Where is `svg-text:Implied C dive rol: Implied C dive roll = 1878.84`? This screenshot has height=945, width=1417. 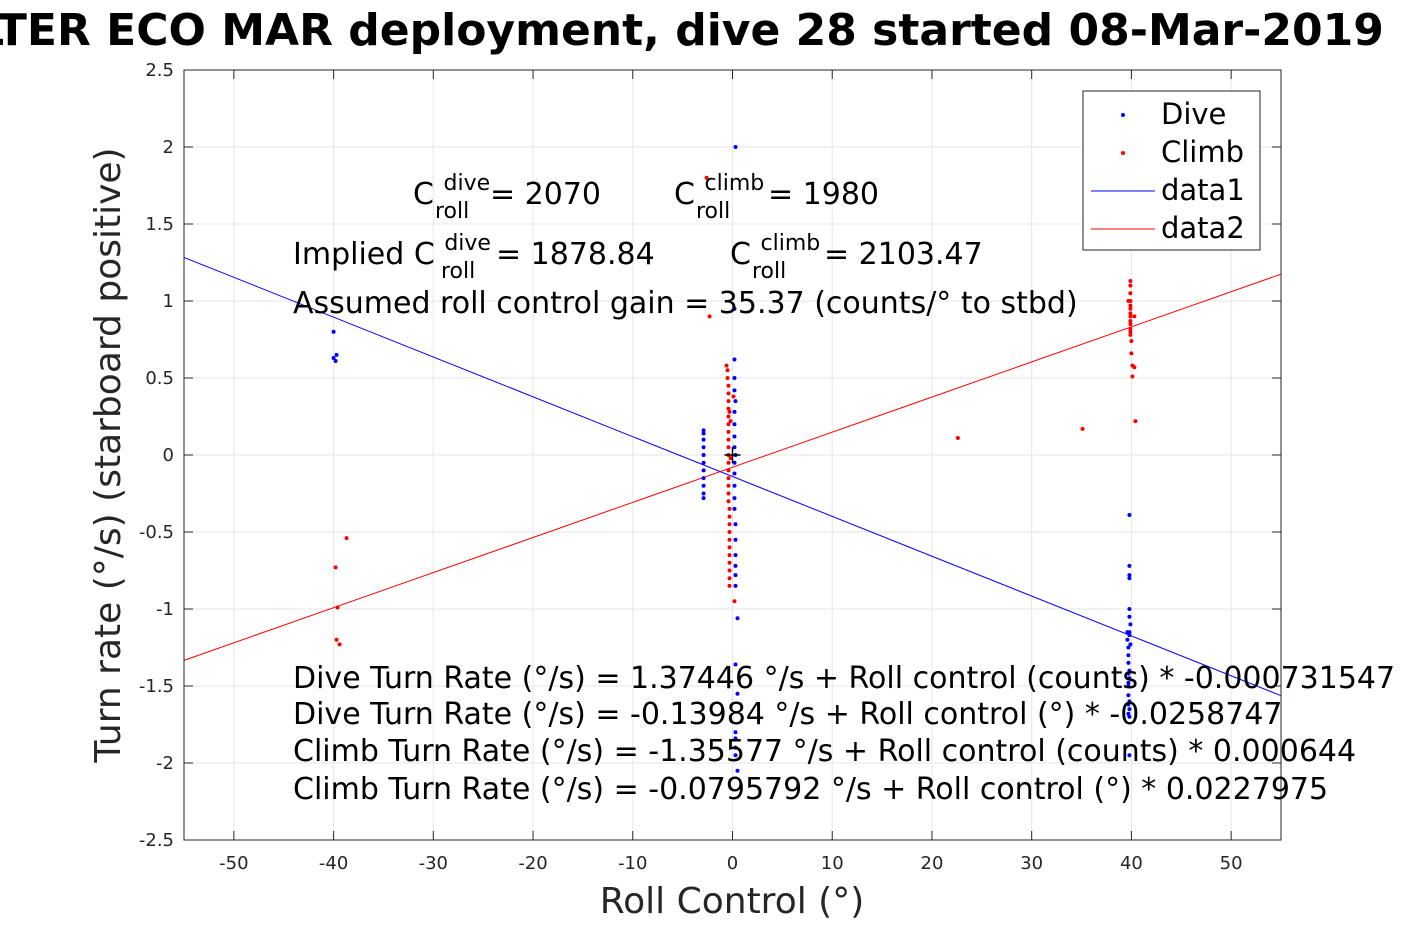 svg-text:Implied C dive rol: Implied C dive roll = 1878.84 is located at coordinates (474, 254).